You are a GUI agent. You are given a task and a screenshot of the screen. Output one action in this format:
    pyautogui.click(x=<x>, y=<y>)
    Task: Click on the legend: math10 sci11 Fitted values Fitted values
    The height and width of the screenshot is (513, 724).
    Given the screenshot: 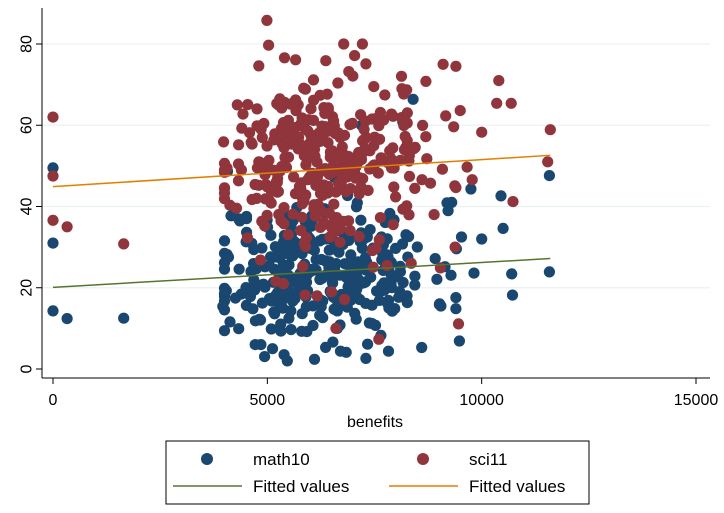 What is the action you would take?
    pyautogui.click(x=377, y=472)
    